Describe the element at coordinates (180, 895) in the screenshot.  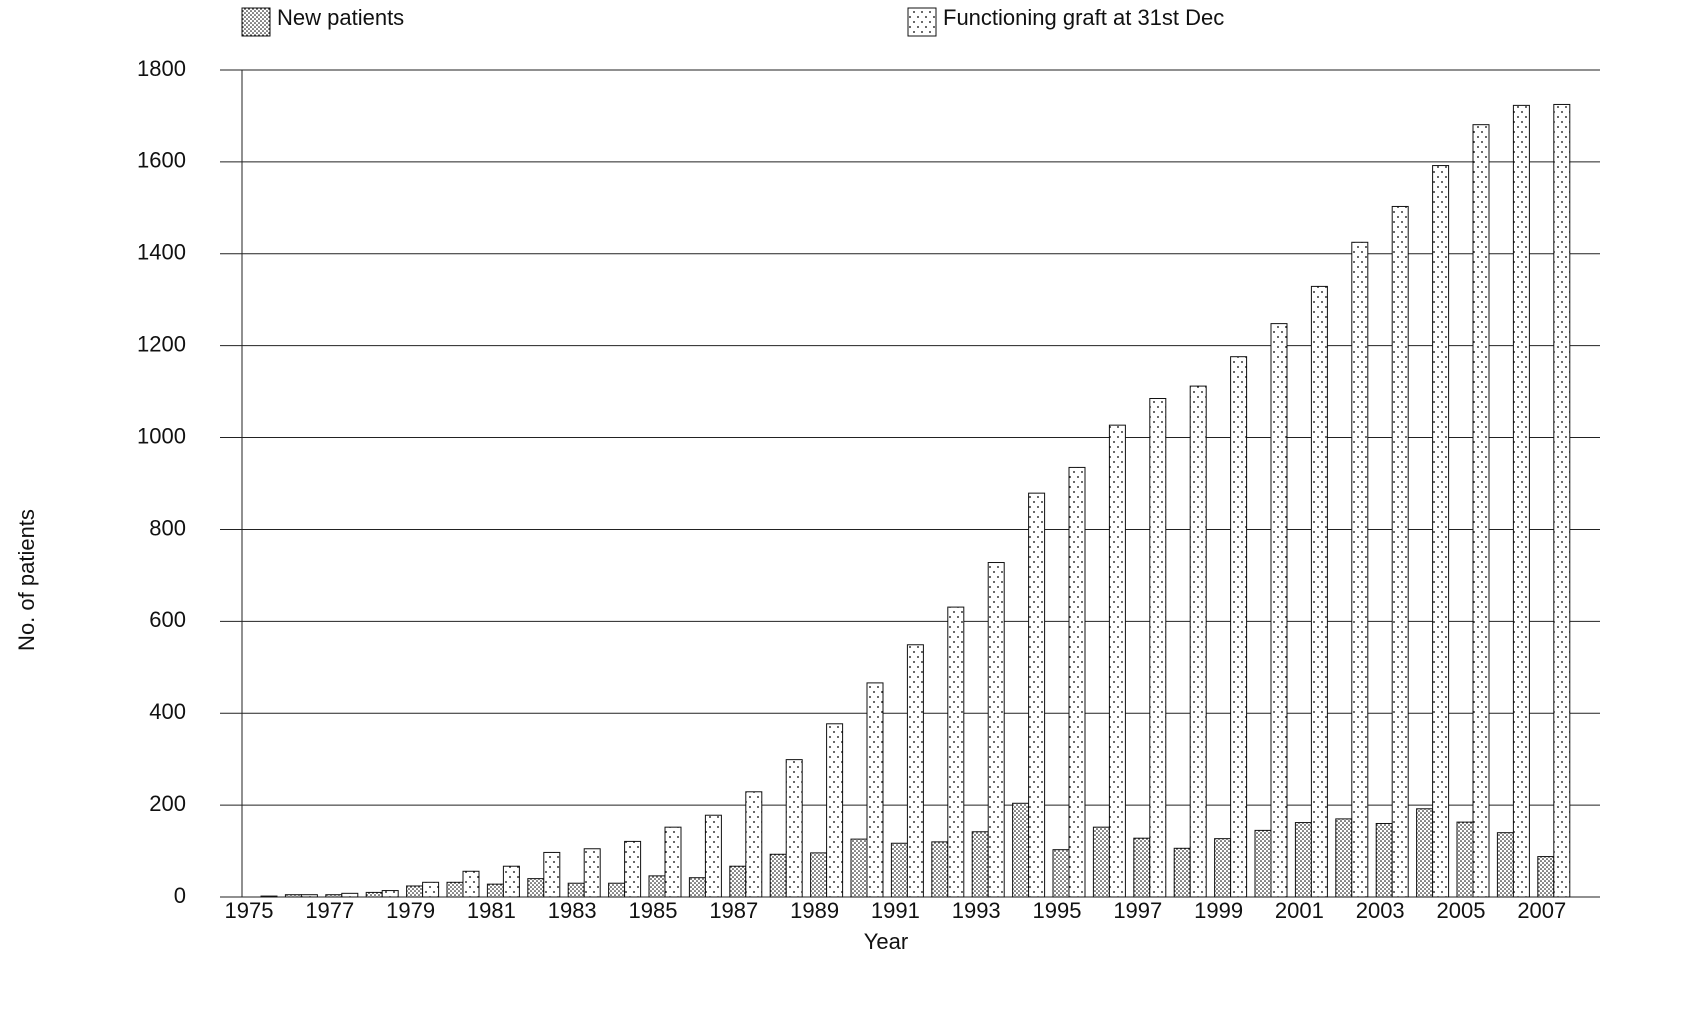
I see `y-tick-label: 0` at that location.